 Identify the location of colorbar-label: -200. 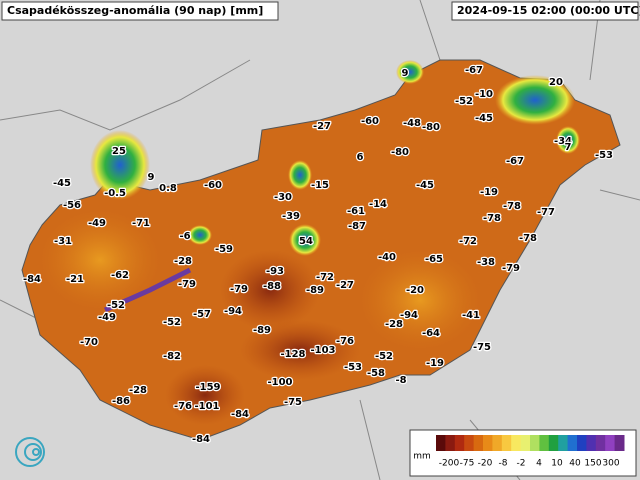
(449, 464).